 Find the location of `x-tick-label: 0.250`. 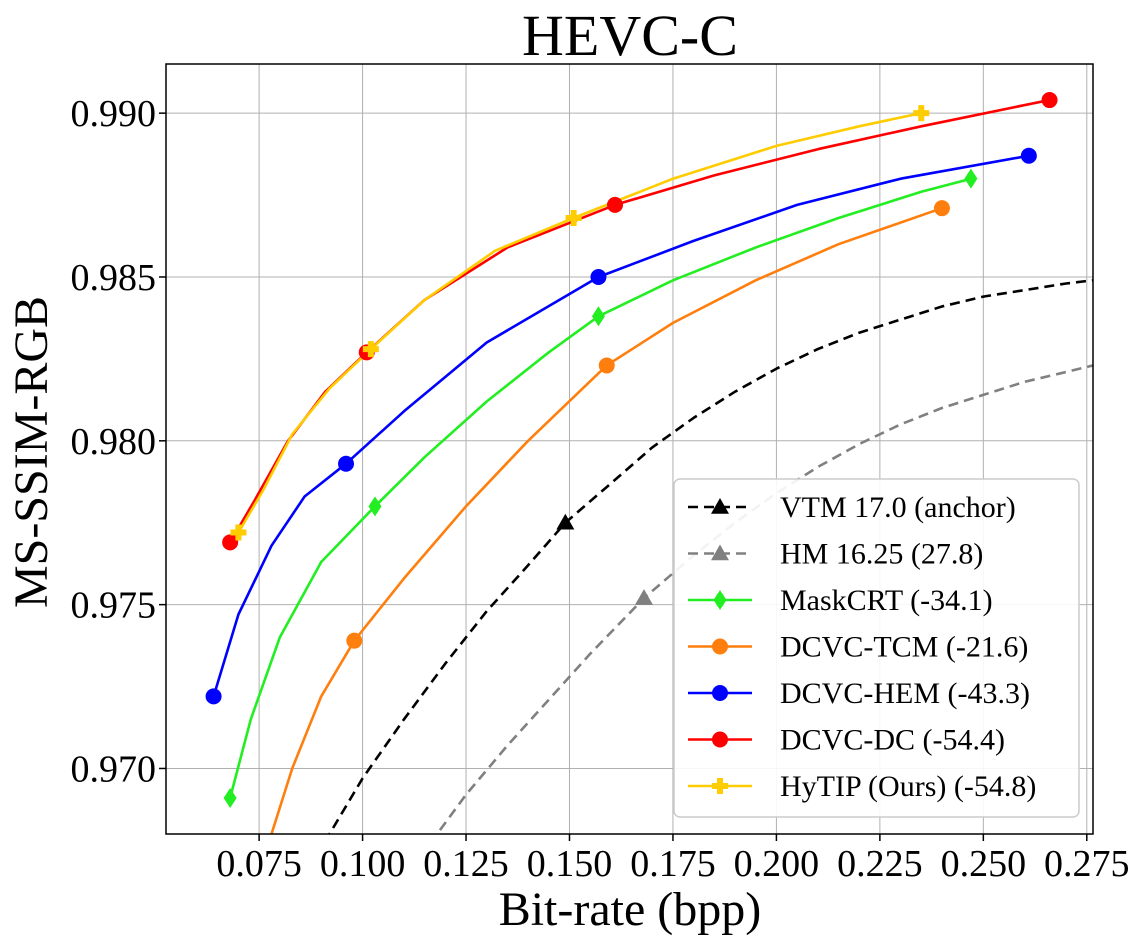

x-tick-label: 0.250 is located at coordinates (984, 864).